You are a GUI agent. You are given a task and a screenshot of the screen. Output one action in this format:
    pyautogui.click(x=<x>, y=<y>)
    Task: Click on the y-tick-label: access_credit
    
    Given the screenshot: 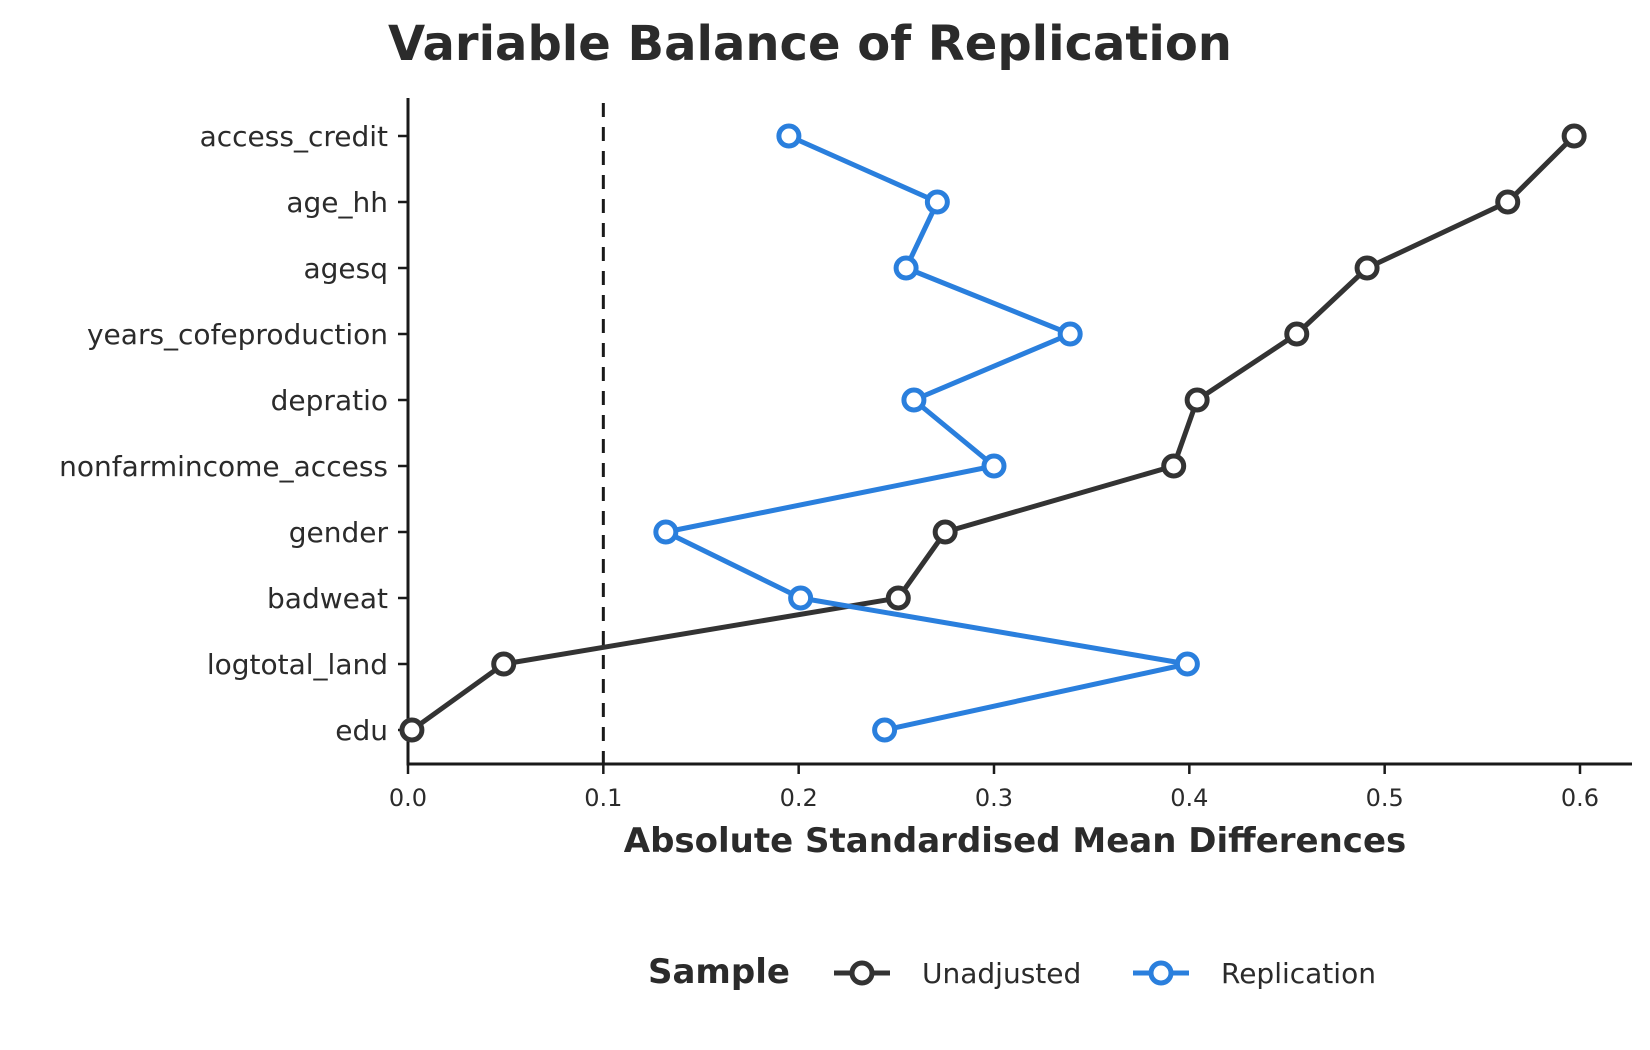 What is the action you would take?
    pyautogui.click(x=294, y=136)
    